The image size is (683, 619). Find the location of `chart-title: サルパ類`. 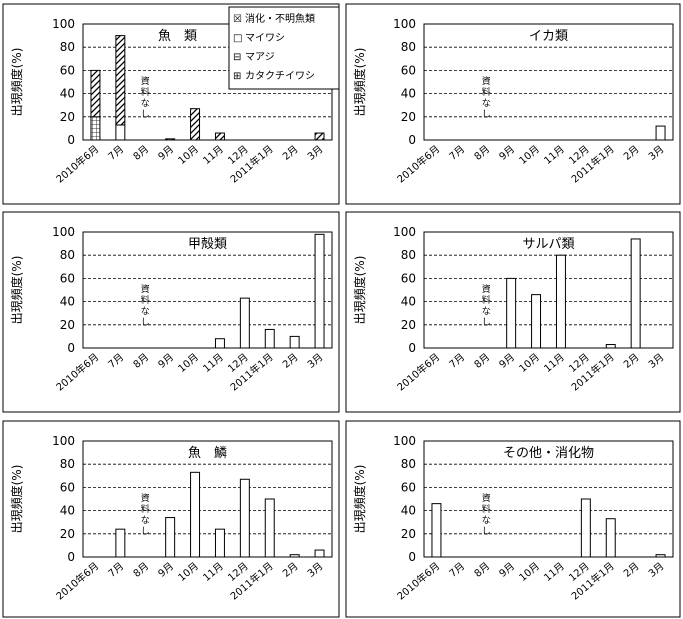

chart-title: サルパ類 is located at coordinates (548, 244).